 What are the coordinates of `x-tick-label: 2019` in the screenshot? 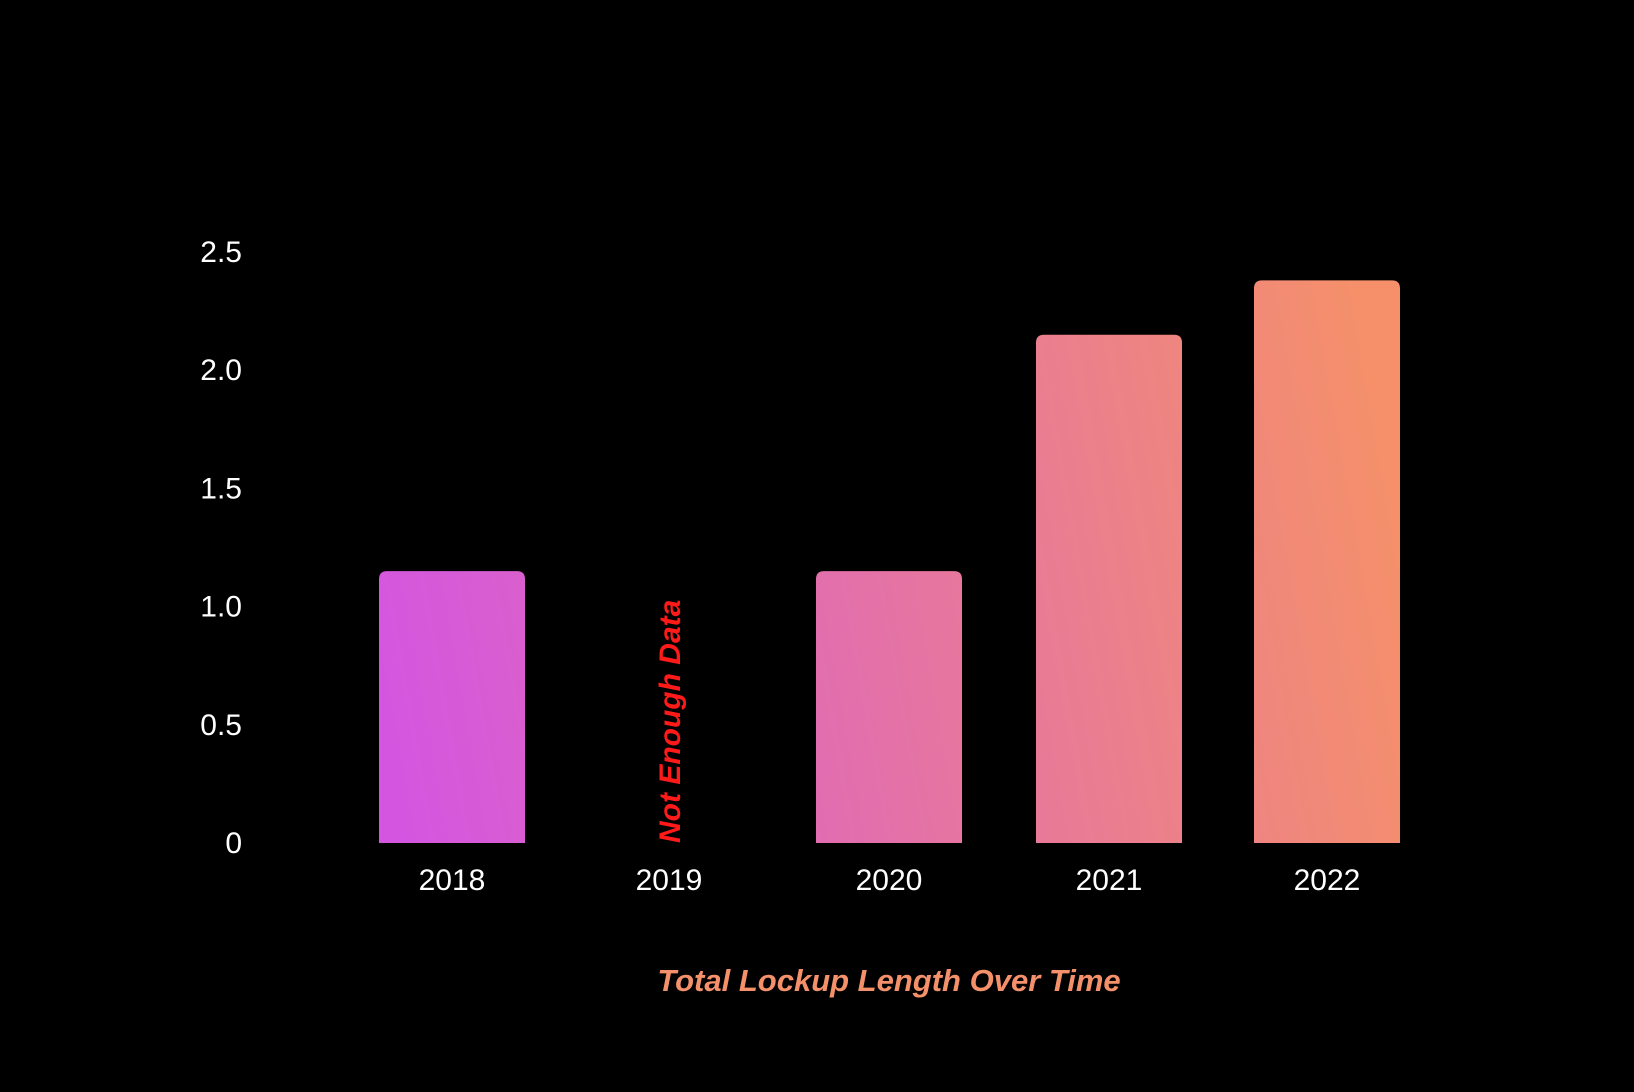 It's located at (669, 880).